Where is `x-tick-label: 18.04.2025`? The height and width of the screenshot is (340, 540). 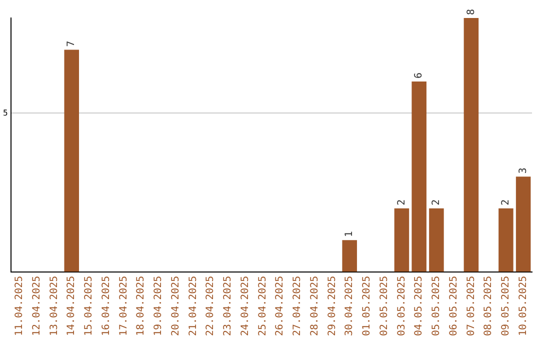 x-tick-label: 18.04.2025 is located at coordinates (141, 306).